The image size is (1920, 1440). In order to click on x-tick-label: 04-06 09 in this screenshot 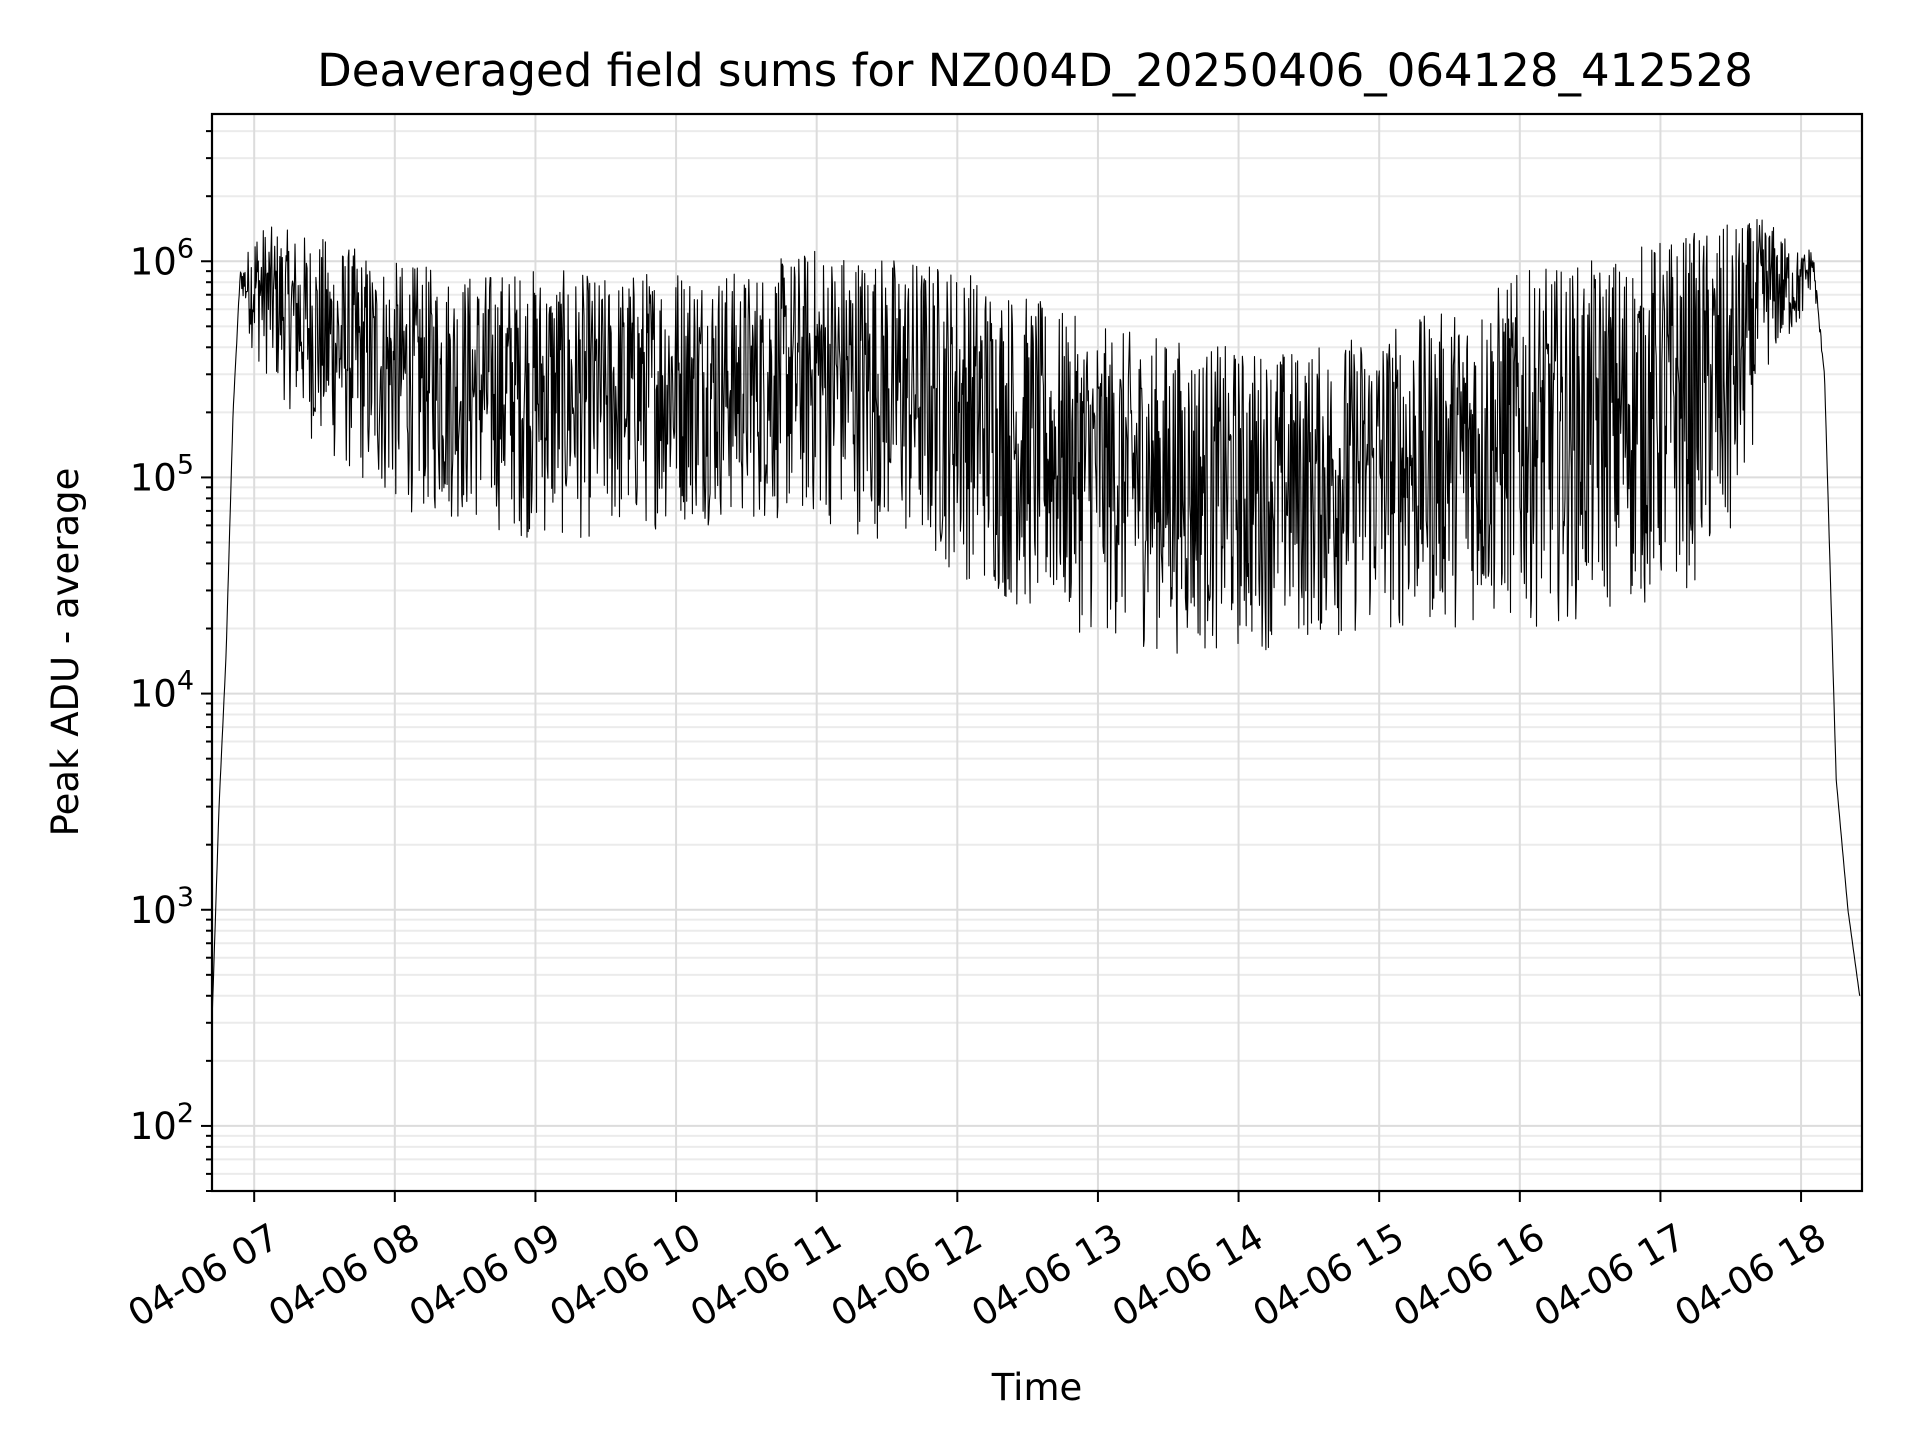, I will do `click(485, 1275)`.